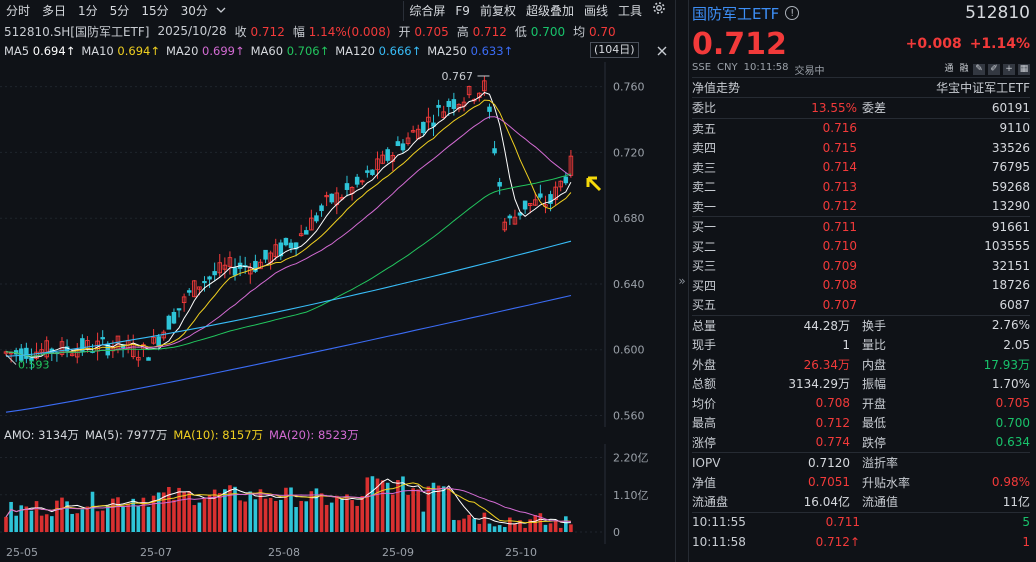 The height and width of the screenshot is (562, 1036). What do you see at coordinates (994, 69) in the screenshot?
I see `pen-icon: ✐` at bounding box center [994, 69].